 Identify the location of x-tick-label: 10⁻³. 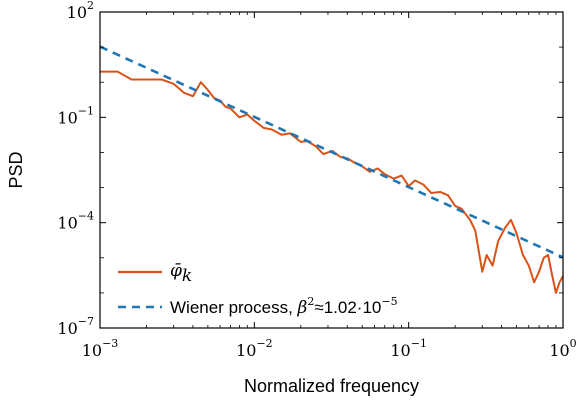
(100, 348).